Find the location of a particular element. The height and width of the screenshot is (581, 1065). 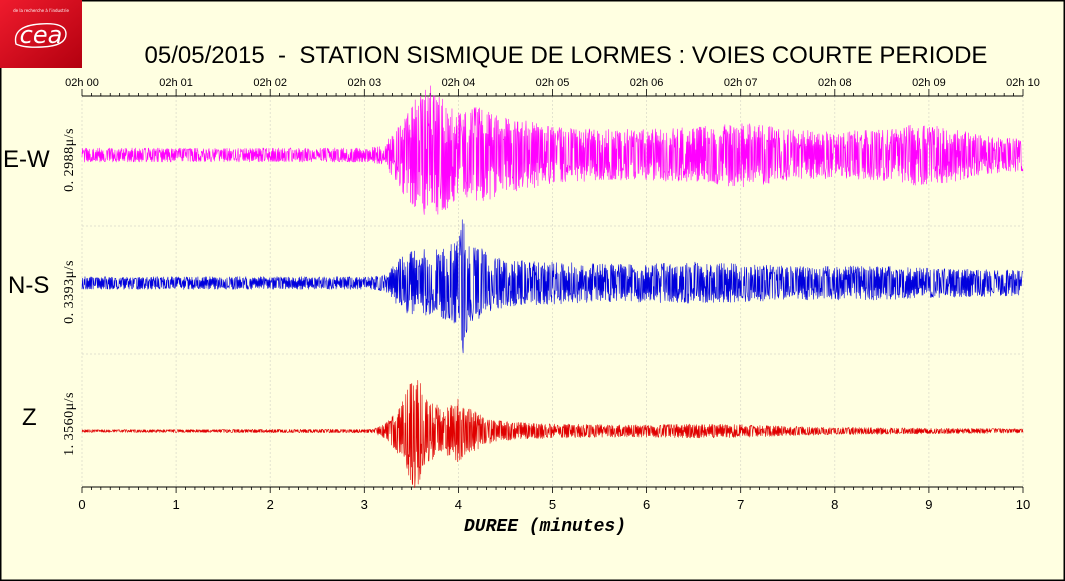

logo-tagline: de la recherche à l'industrie is located at coordinates (41, 10).